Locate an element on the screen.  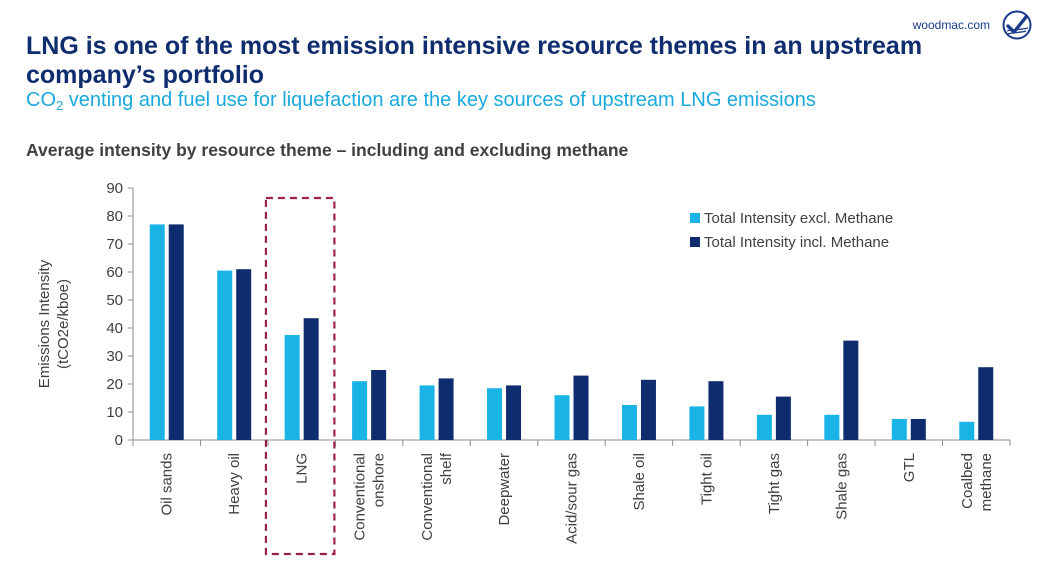
y-tick-label: 10 is located at coordinates (114, 412).